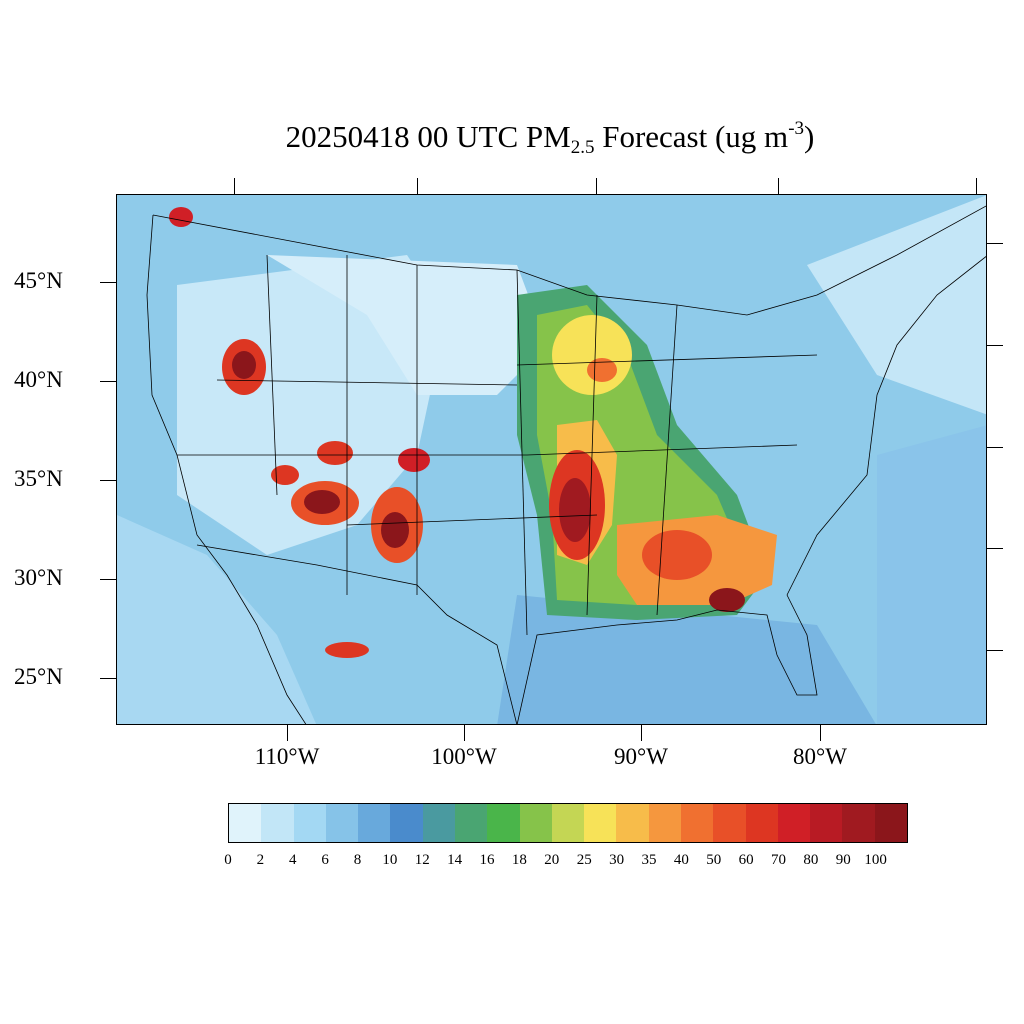 The image size is (1024, 1024). Describe the element at coordinates (407, 325) in the screenshot. I see `clean-air-region-plains` at that location.